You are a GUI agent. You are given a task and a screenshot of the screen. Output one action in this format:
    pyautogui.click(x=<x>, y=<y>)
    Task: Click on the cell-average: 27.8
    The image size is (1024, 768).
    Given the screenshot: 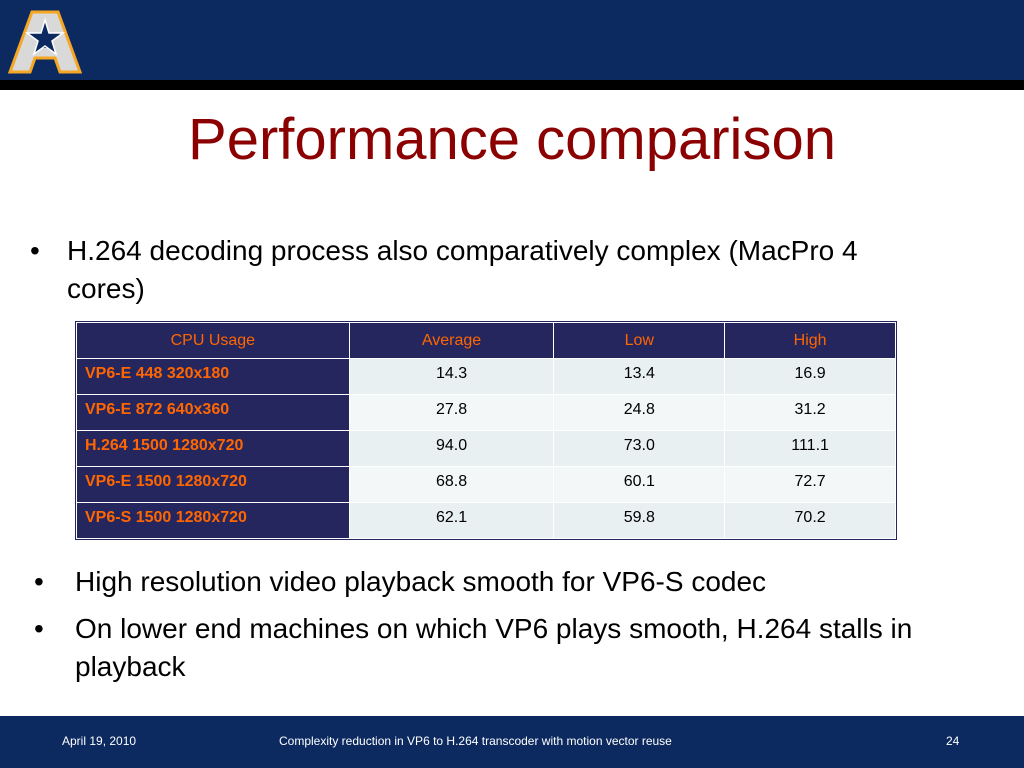 What is the action you would take?
    pyautogui.click(x=451, y=412)
    